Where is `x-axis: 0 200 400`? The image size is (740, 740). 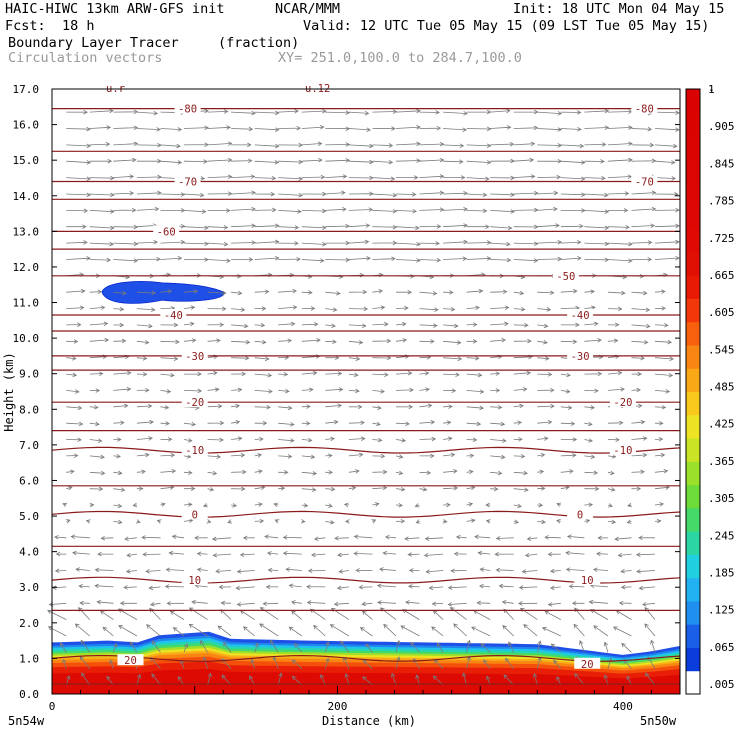 x-axis: 0 200 400 is located at coordinates (365, 699).